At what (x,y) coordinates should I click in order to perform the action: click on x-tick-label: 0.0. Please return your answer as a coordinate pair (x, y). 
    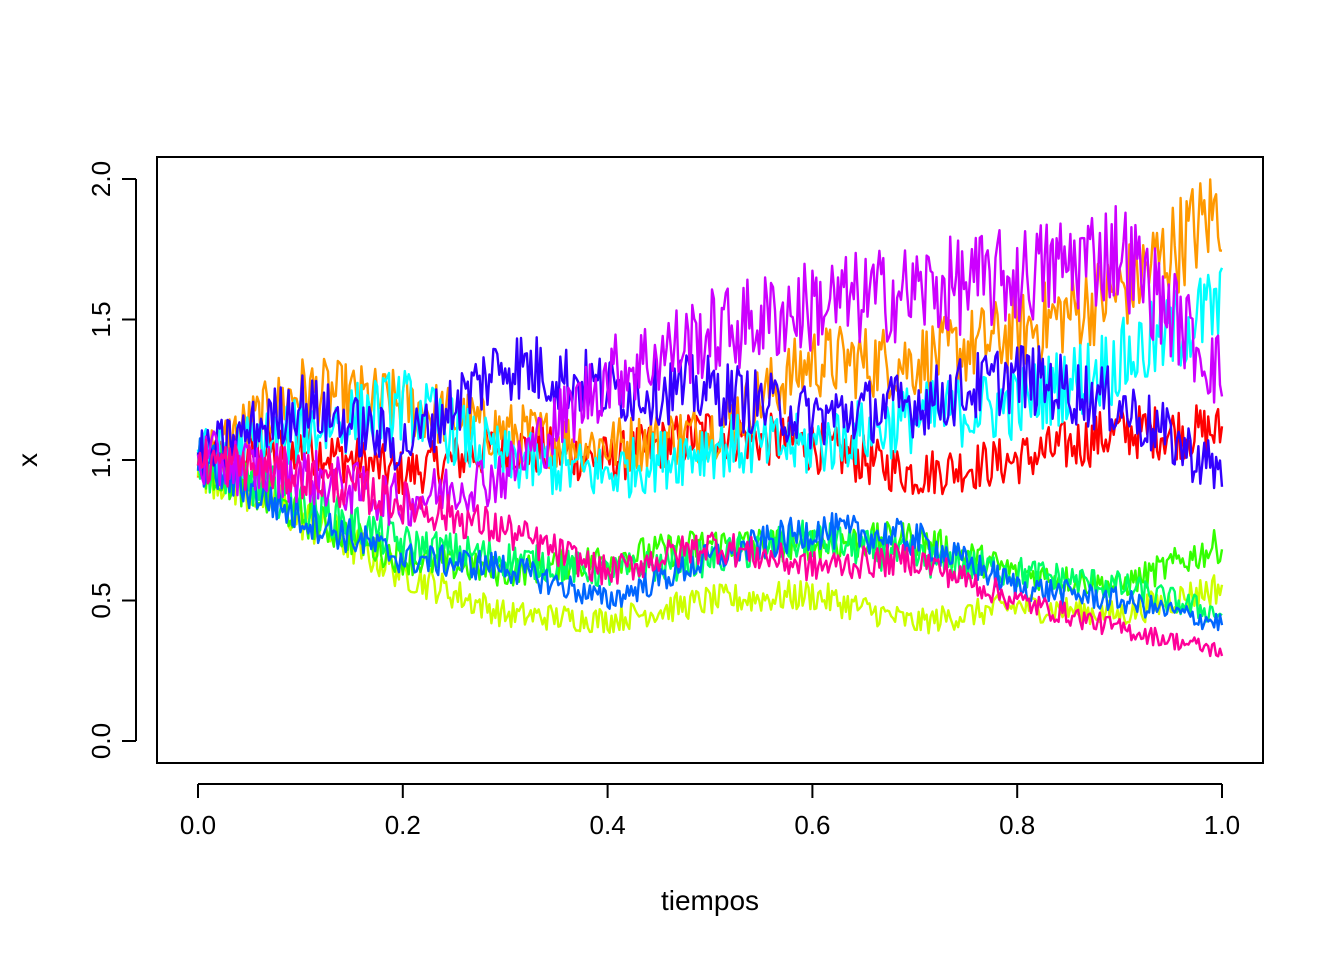
    Looking at the image, I should click on (198, 825).